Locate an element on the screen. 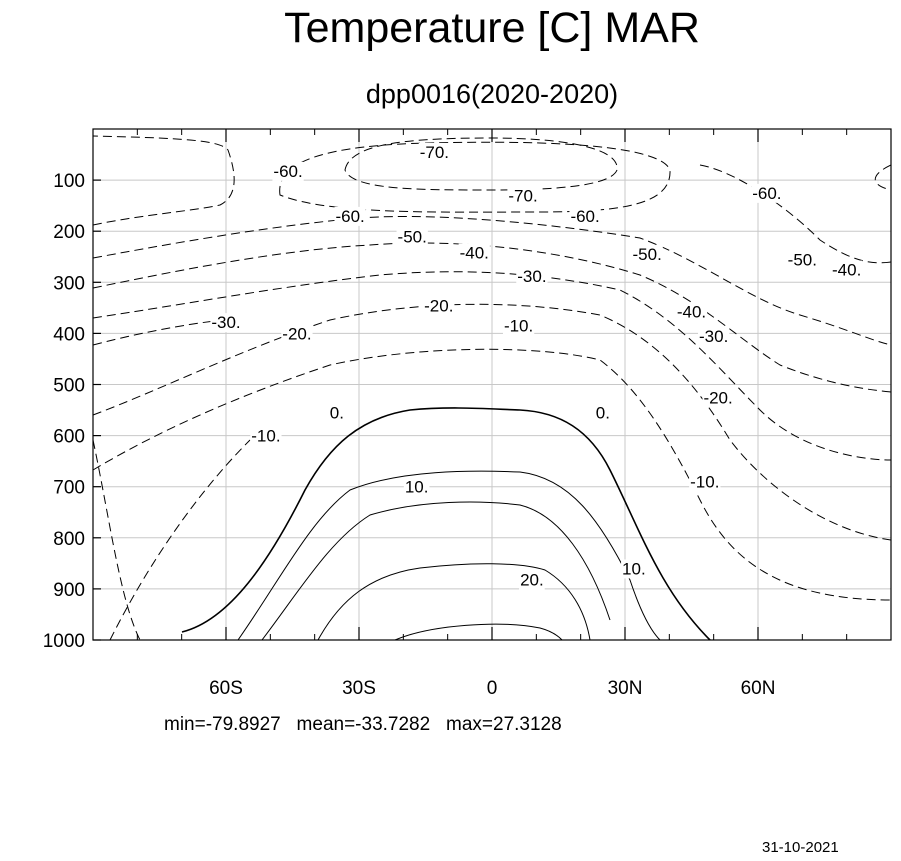 The width and height of the screenshot is (901, 861). x-tick-label: 60N is located at coordinates (758, 688).